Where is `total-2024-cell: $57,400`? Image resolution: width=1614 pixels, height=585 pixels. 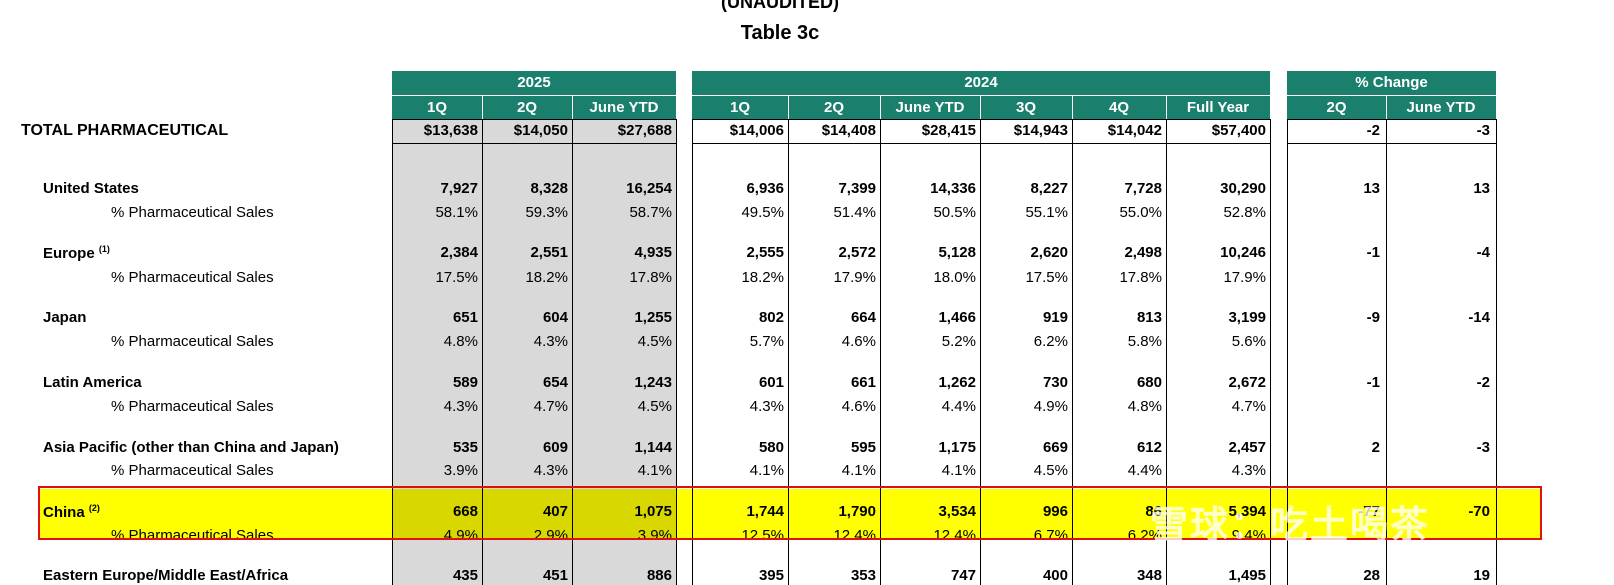 total-2024-cell: $57,400 is located at coordinates (1238, 130).